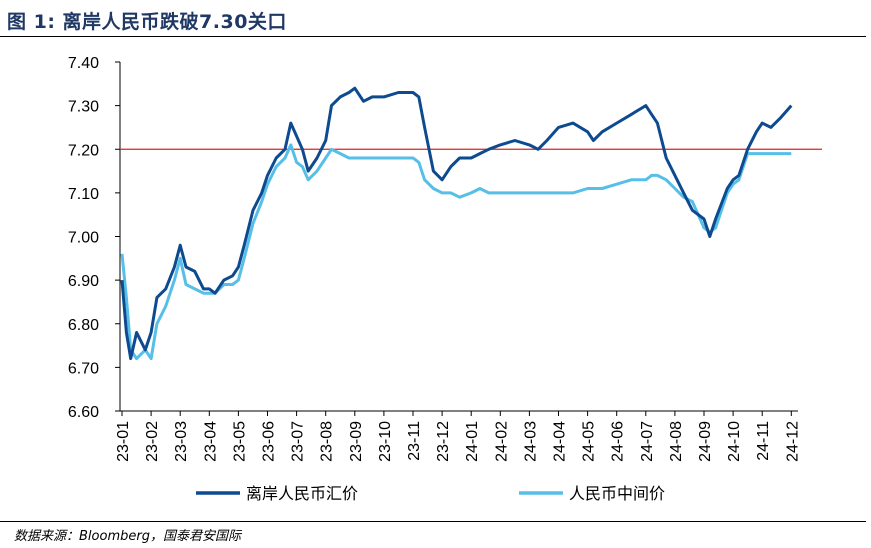 The height and width of the screenshot is (548, 871). What do you see at coordinates (83, 63) in the screenshot?
I see `y-tick-label: 7.40` at bounding box center [83, 63].